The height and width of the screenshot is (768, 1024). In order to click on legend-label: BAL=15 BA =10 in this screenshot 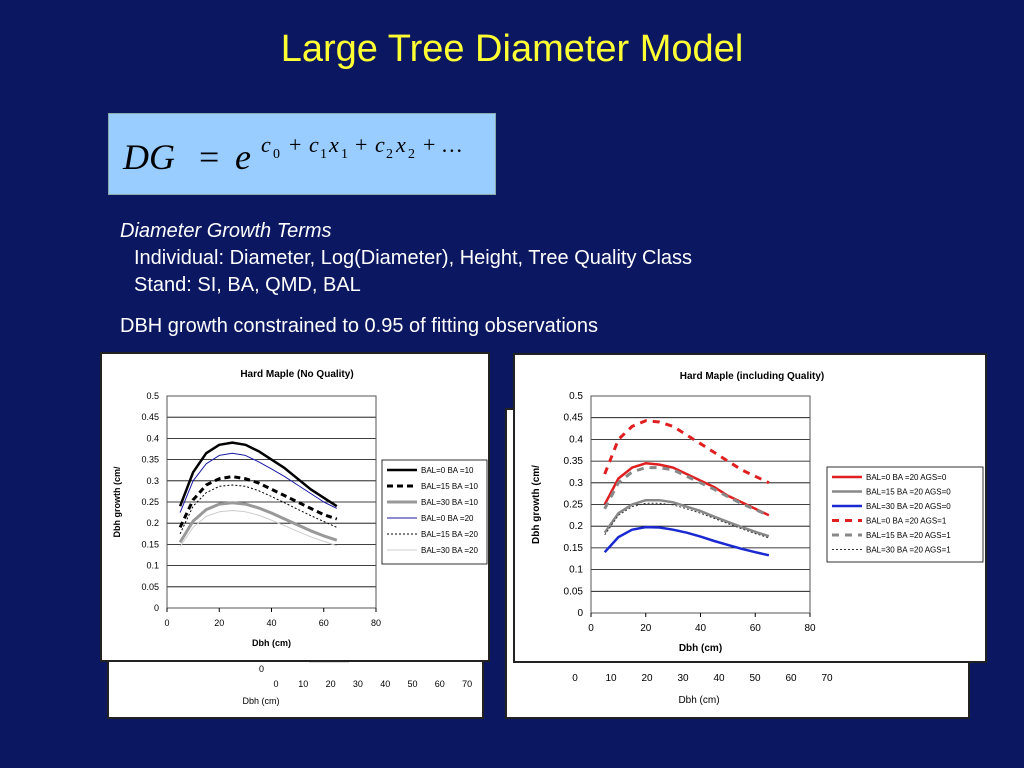, I will do `click(449, 486)`.